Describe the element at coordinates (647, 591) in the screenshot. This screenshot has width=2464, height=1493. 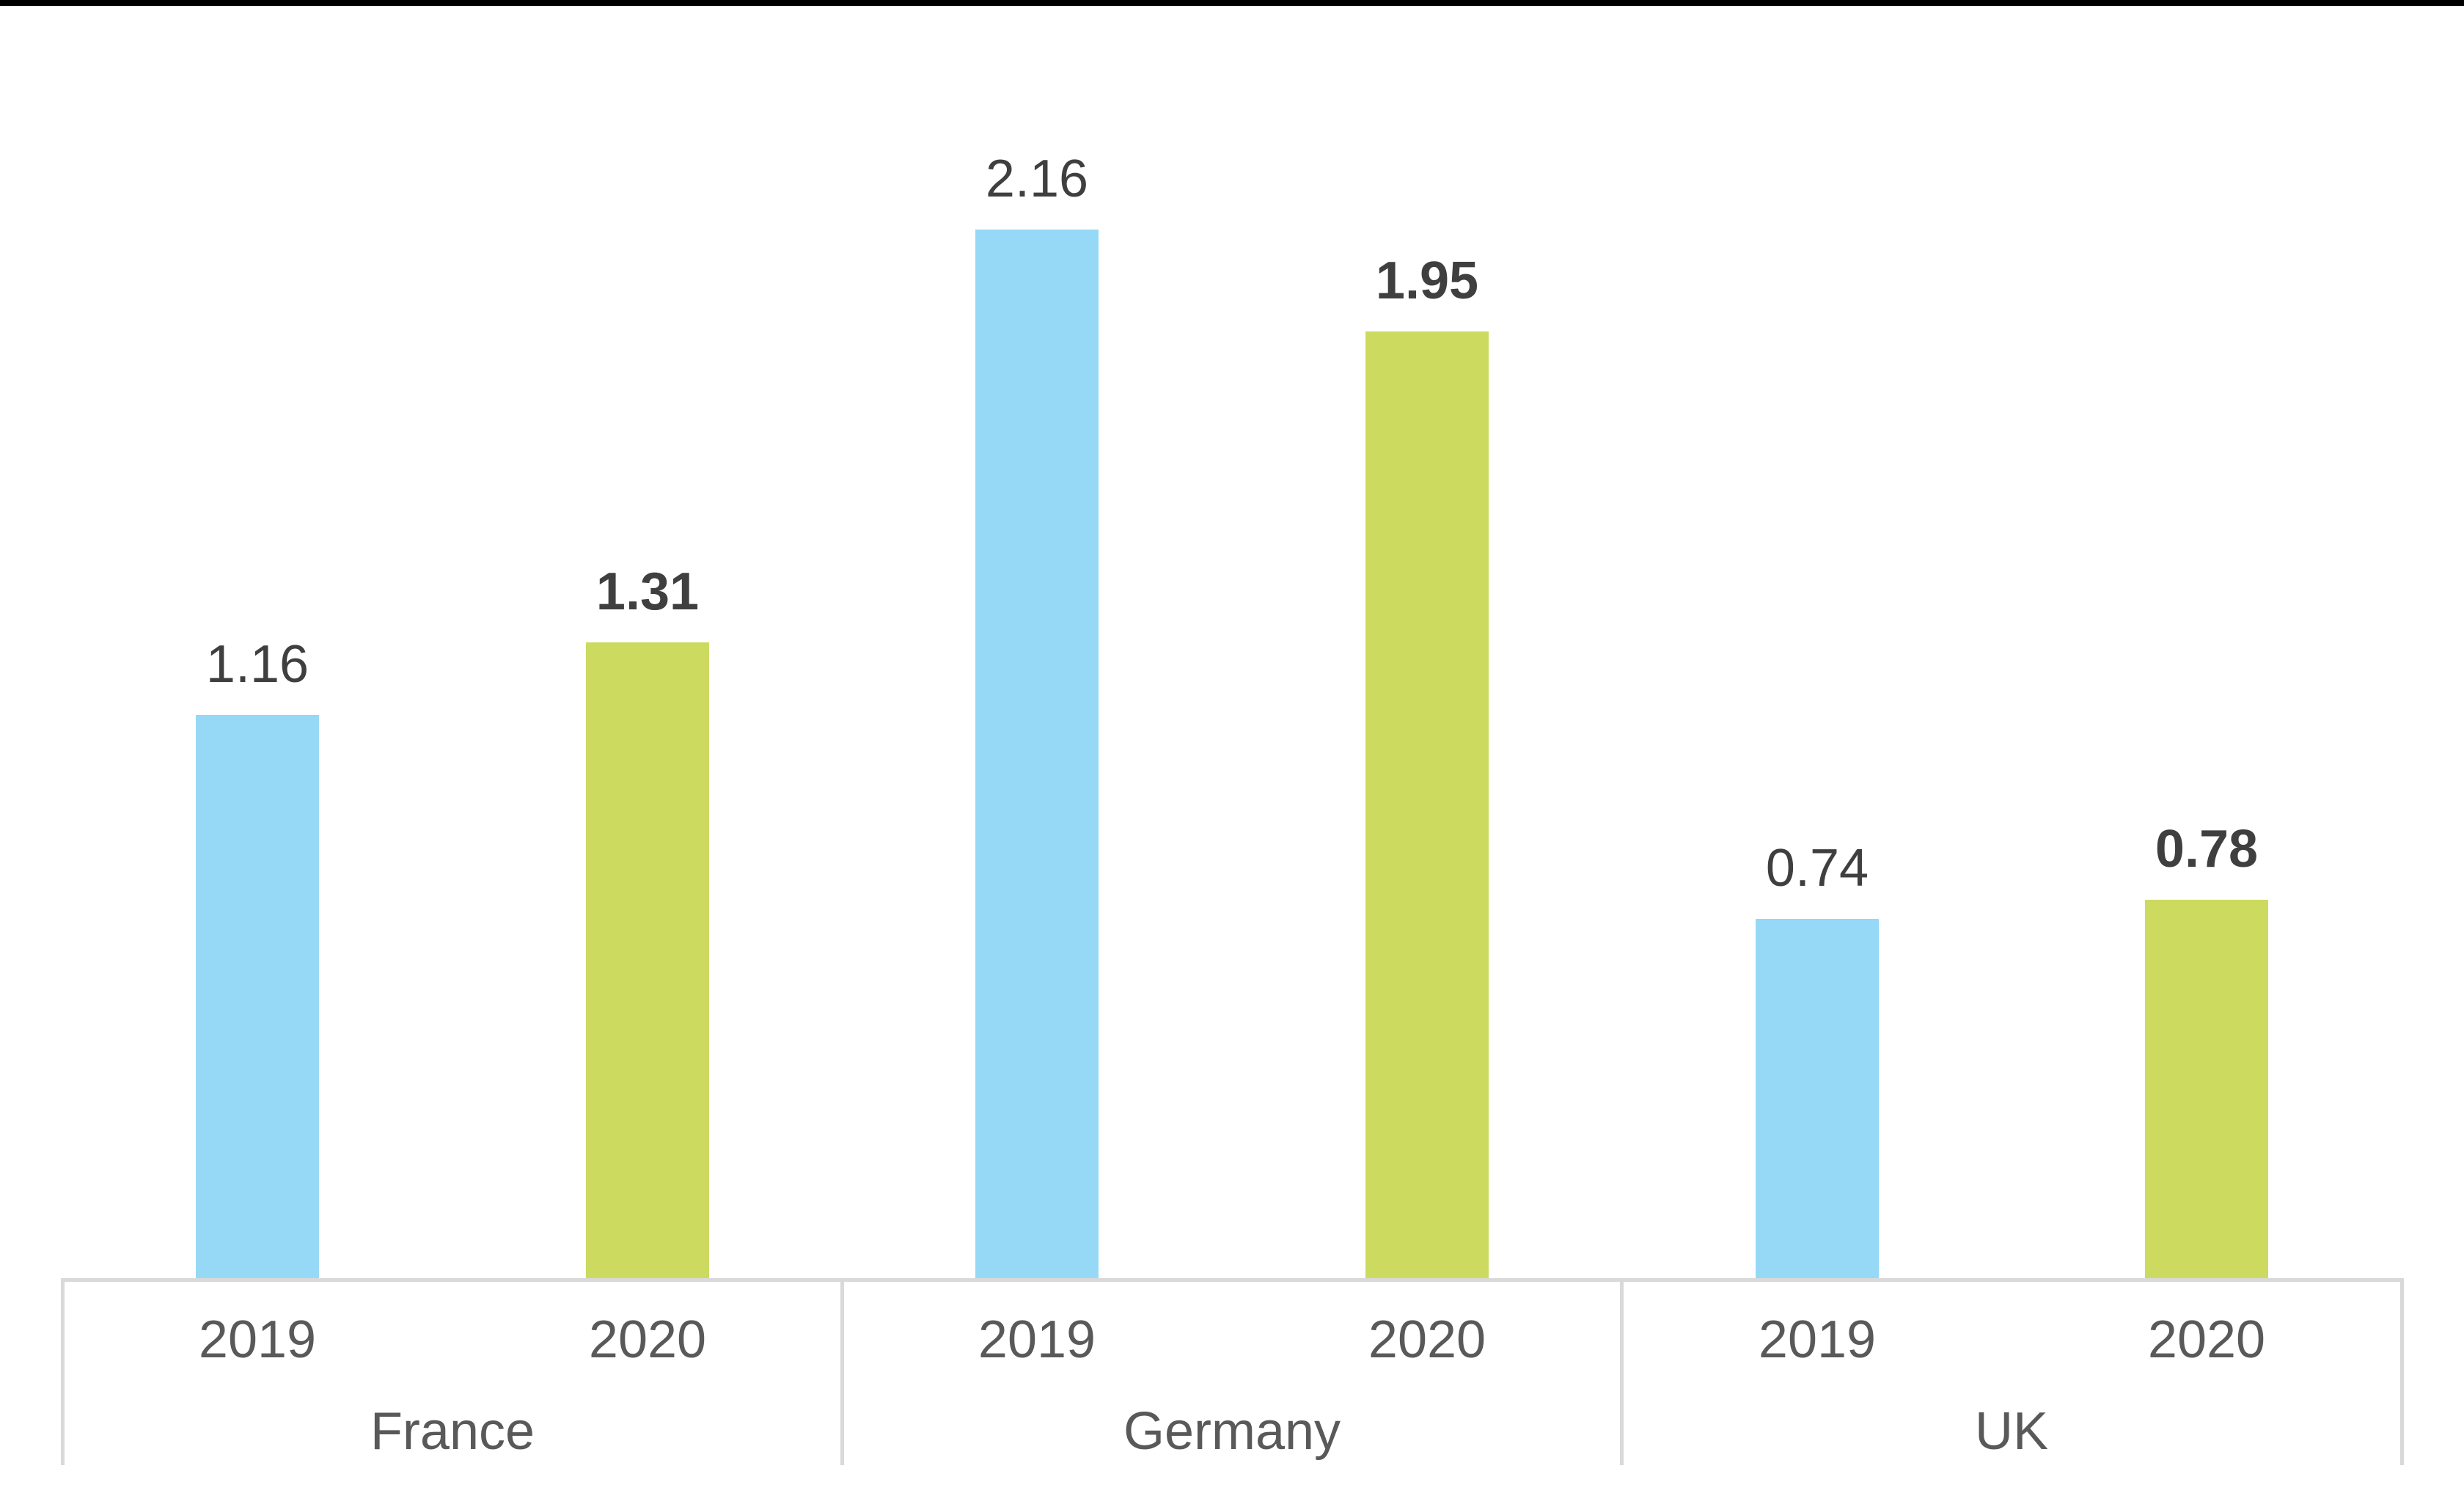
I see `value-label-france-2020: 1.31` at that location.